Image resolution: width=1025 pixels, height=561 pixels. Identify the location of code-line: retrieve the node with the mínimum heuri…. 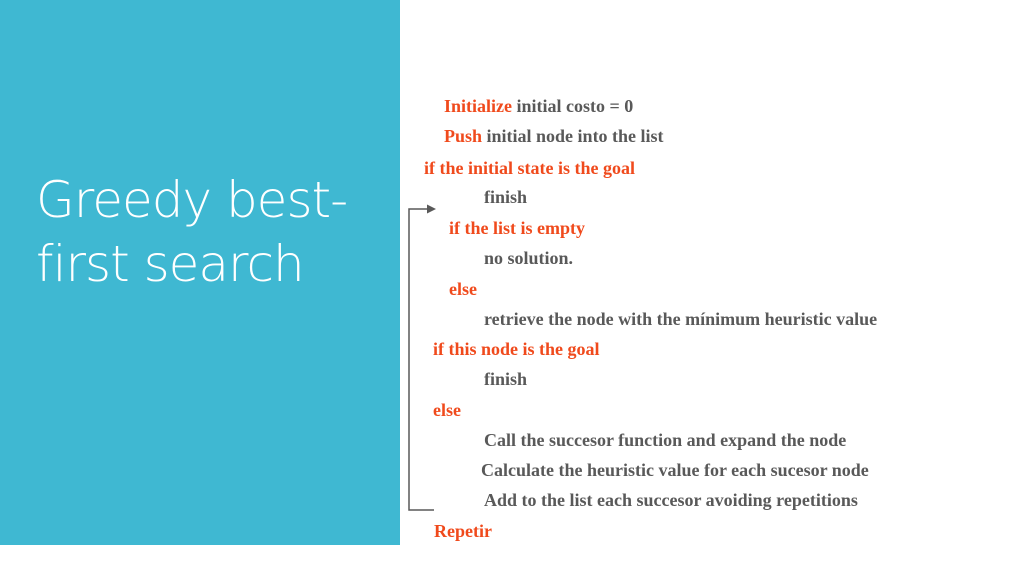
(680, 319).